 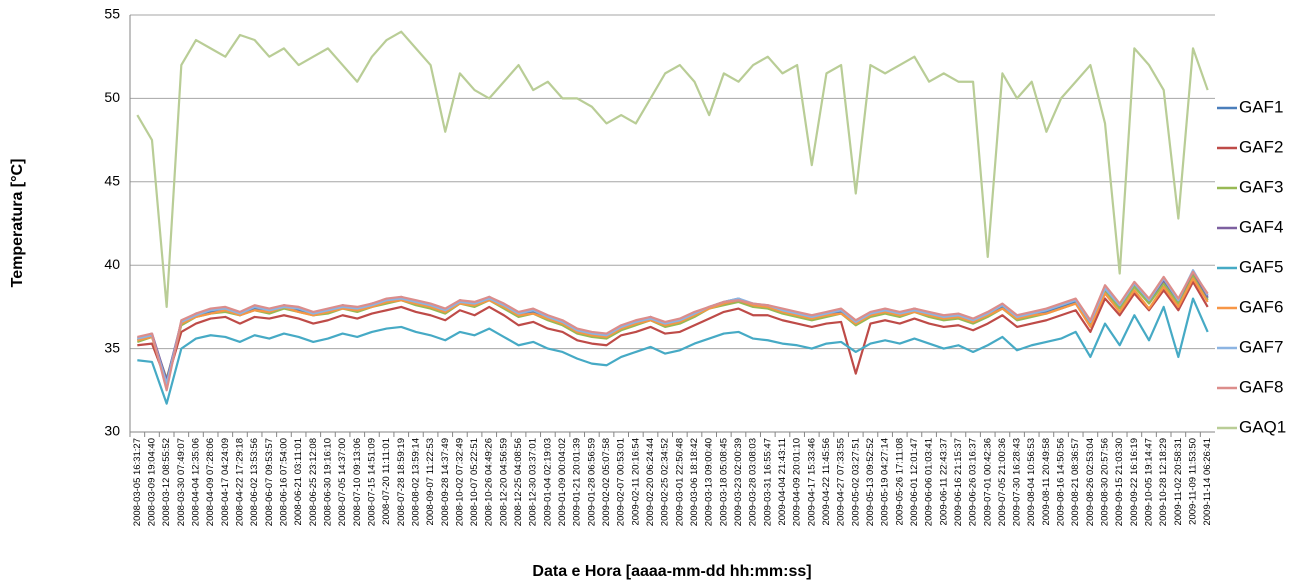 I want to click on x-tick-label: 2009-02-20 06:24:44, so click(x=650, y=482).